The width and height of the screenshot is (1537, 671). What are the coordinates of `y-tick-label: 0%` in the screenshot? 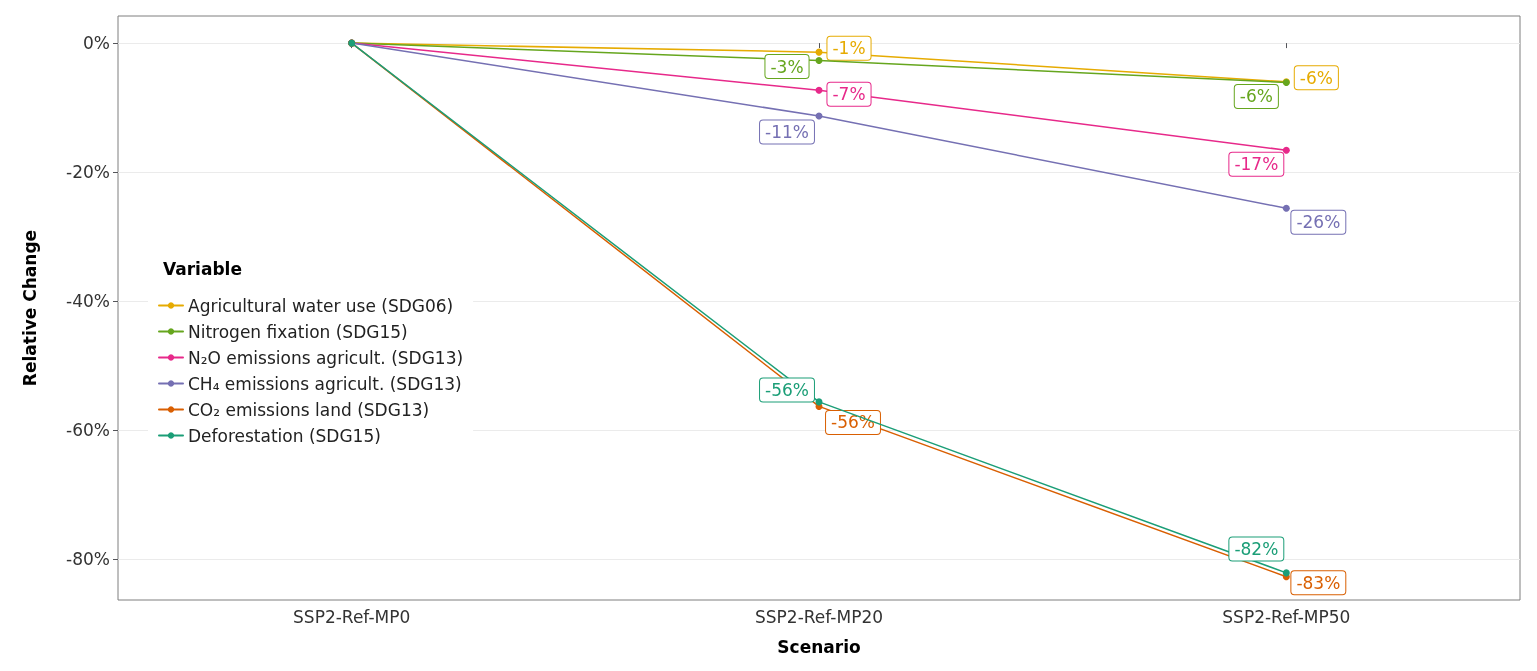 It's located at (96, 43).